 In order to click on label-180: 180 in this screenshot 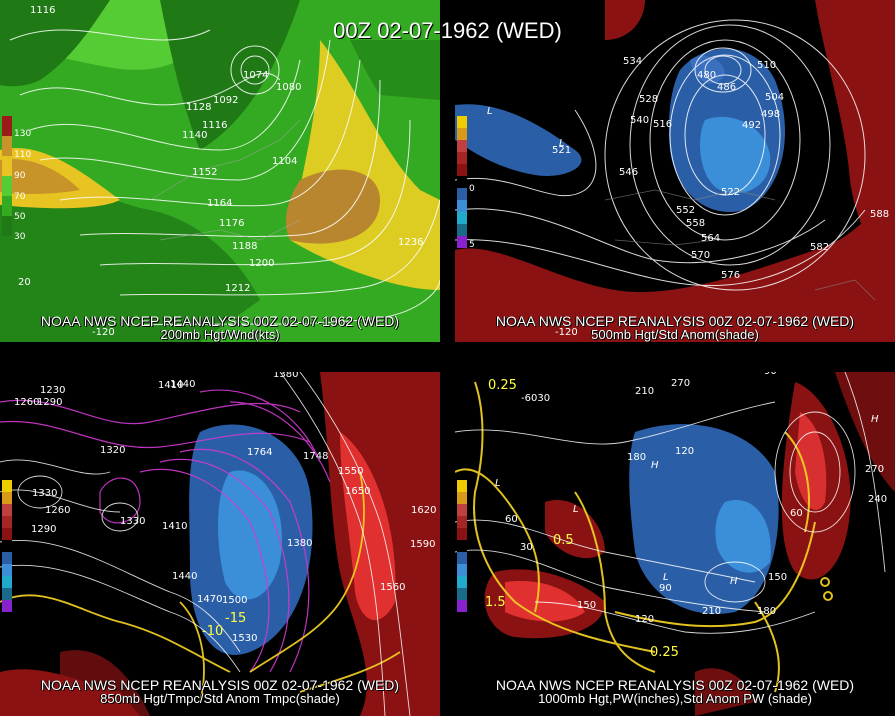, I will do `click(636, 457)`.